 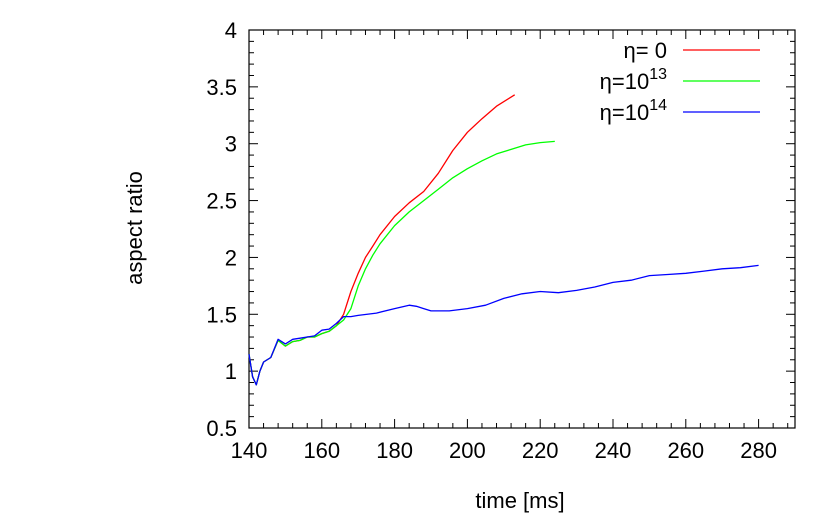 I want to click on x-tick-label: 280, so click(x=758, y=450).